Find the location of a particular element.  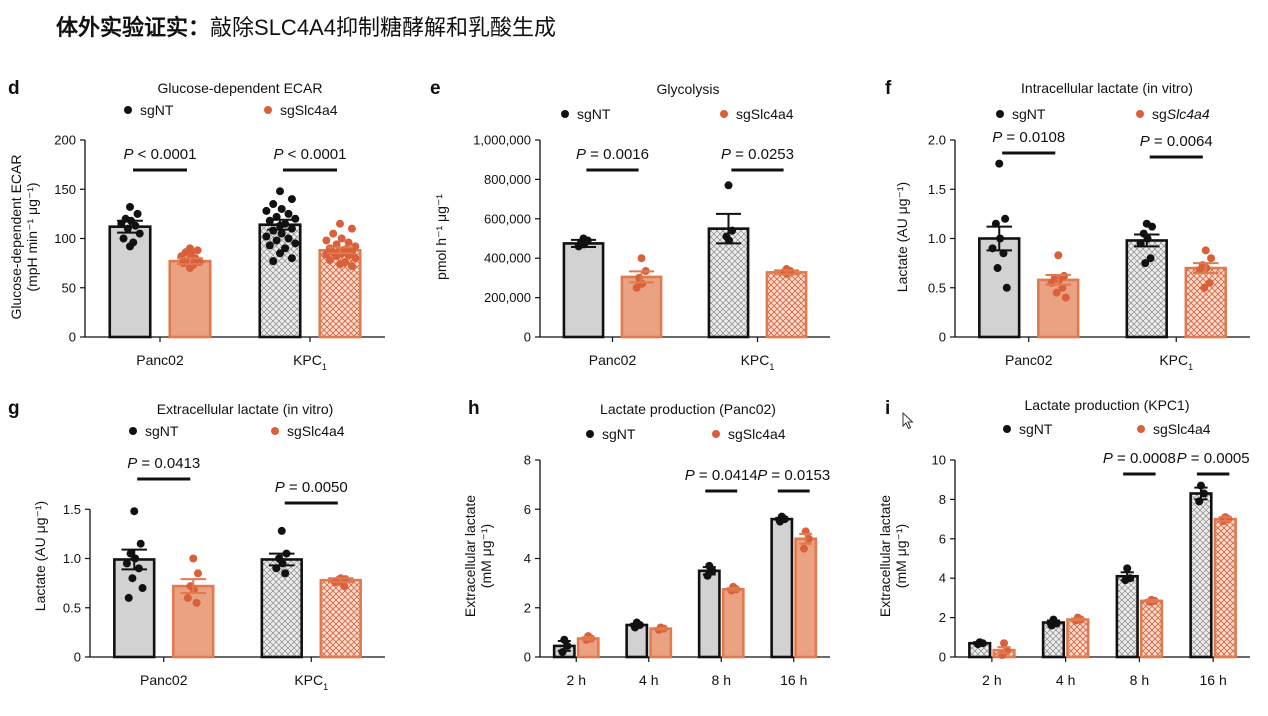

chart-title: Glycolysis is located at coordinates (687, 89).